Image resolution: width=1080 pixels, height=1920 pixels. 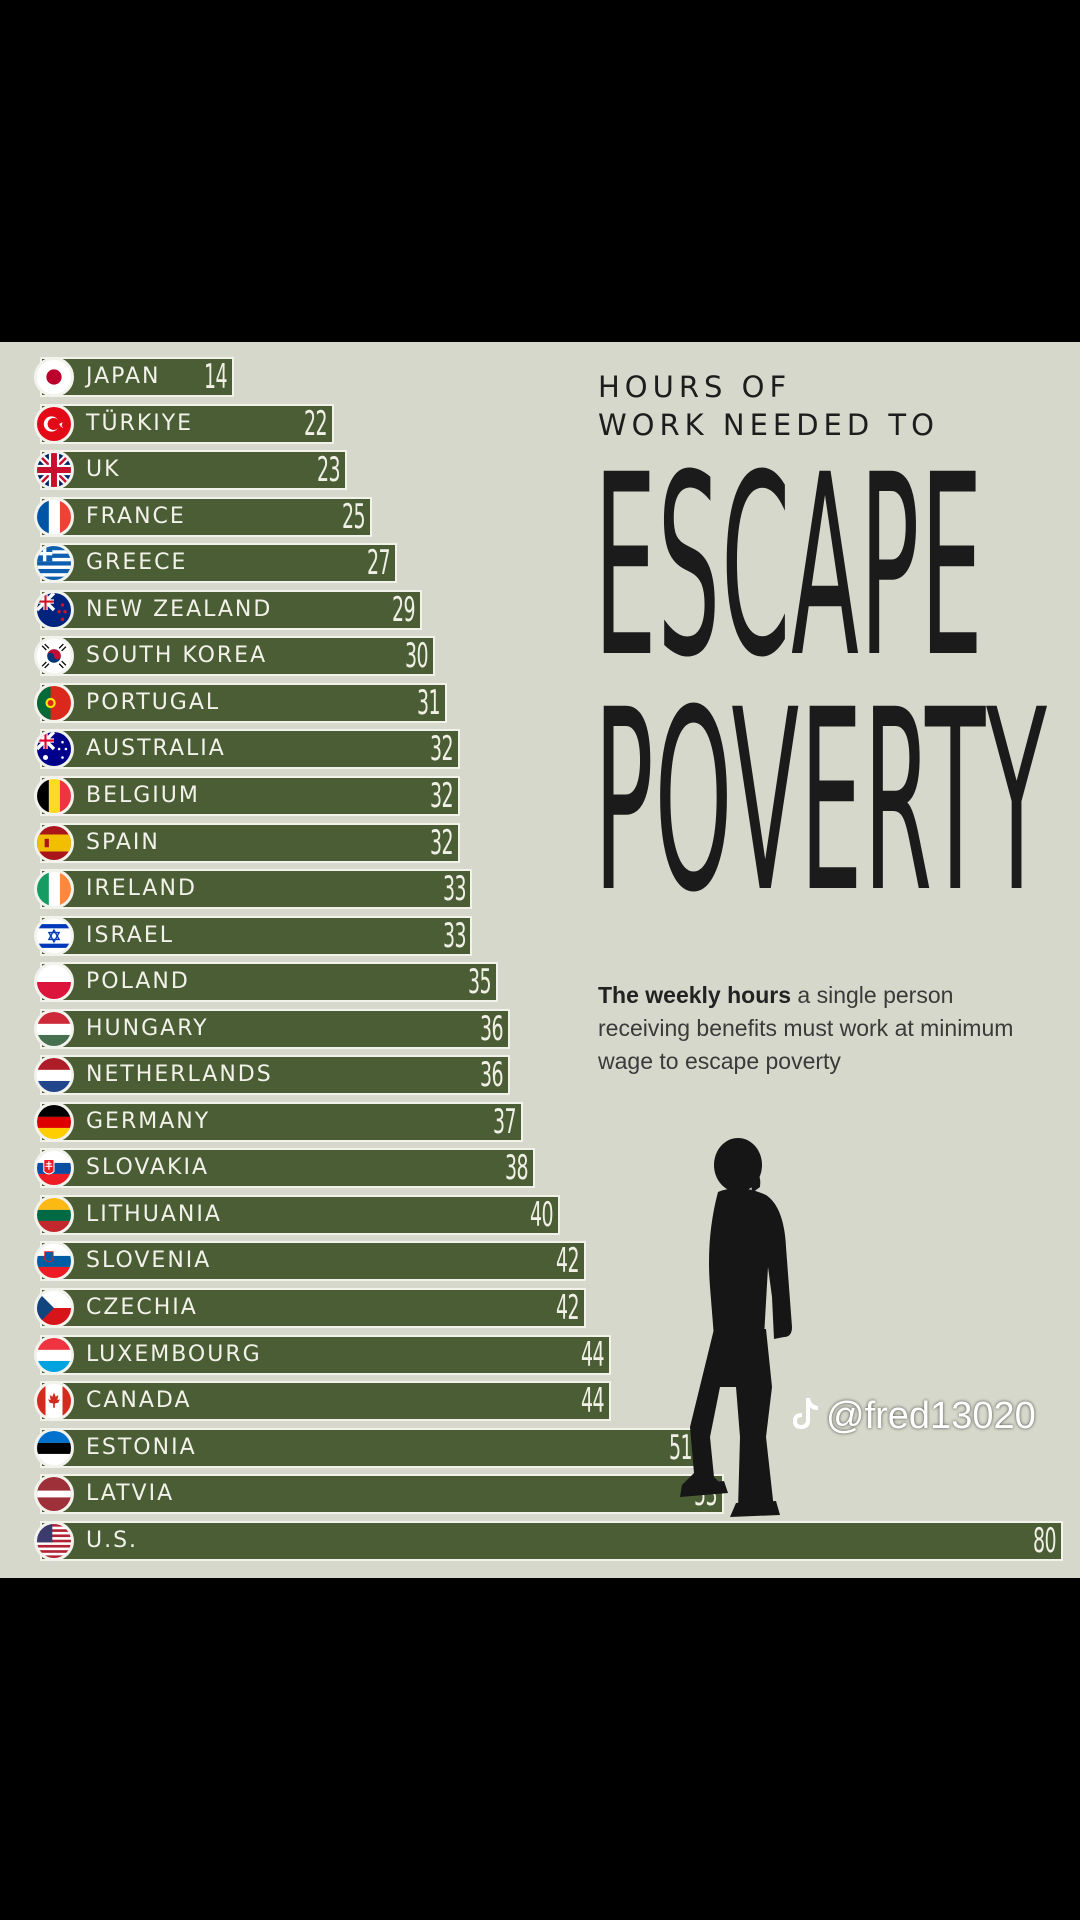 I want to click on bar-new-zealand: 29, so click(x=231, y=609).